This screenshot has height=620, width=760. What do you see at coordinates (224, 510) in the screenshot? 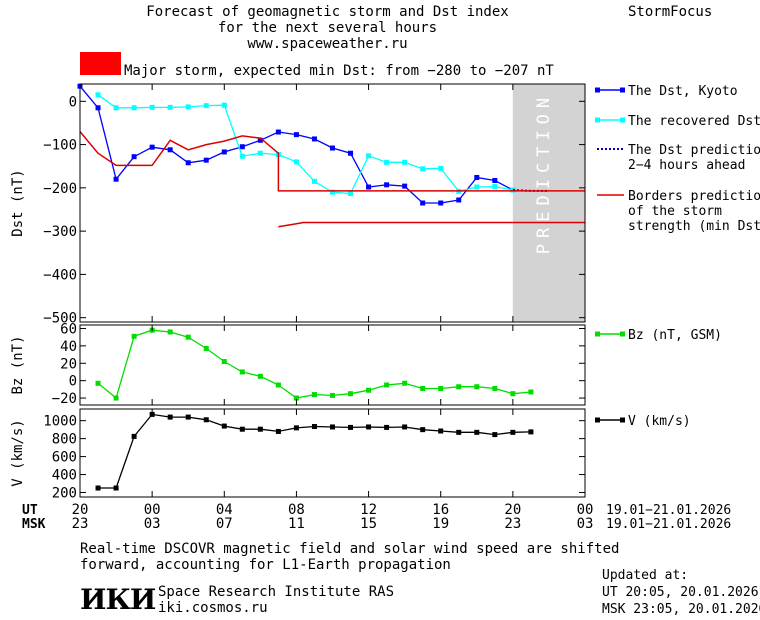
I see `ut-tick-label: 04` at bounding box center [224, 510].